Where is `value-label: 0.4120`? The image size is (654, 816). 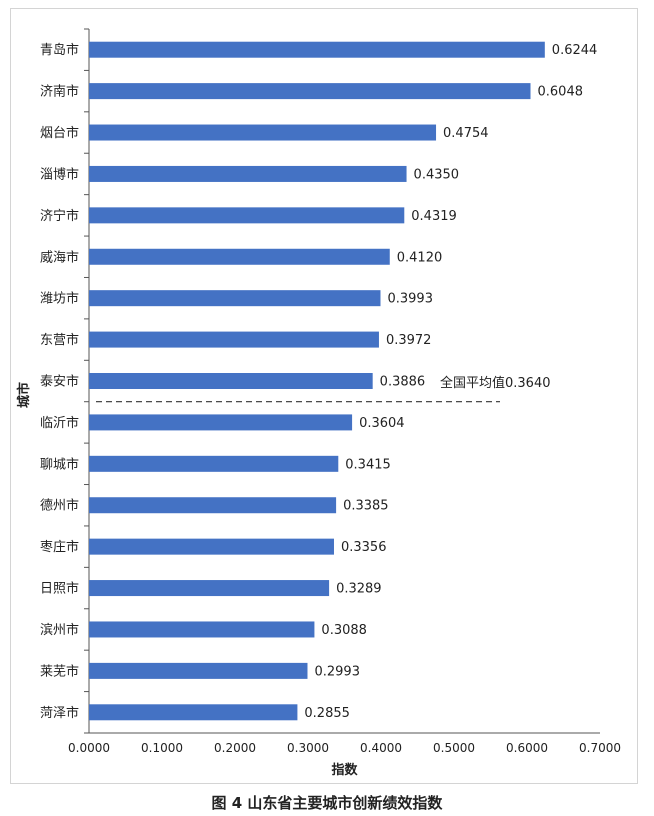
value-label: 0.4120 is located at coordinates (420, 257).